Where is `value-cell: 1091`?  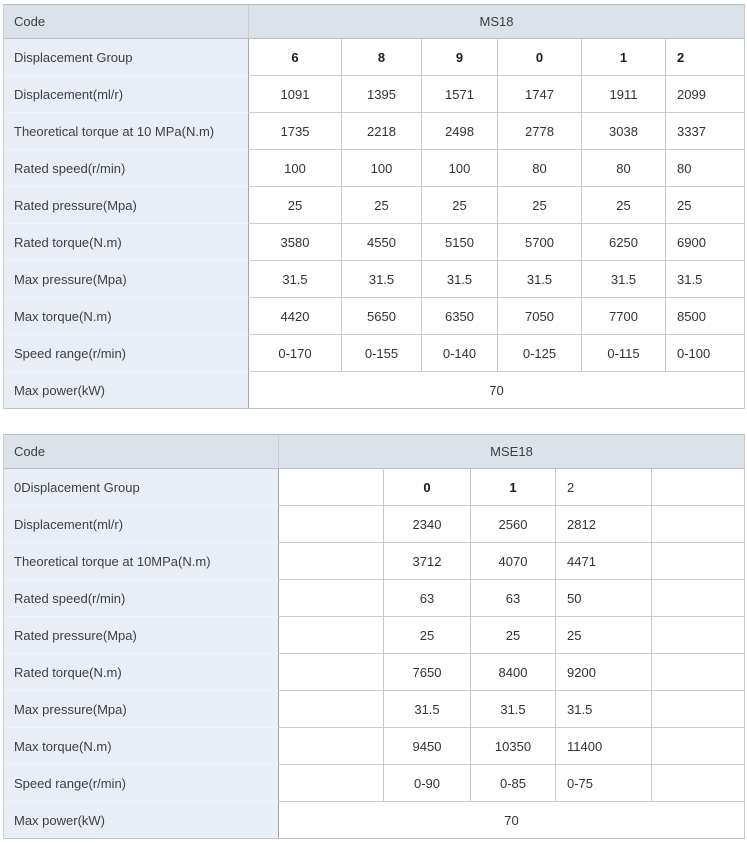 value-cell: 1091 is located at coordinates (295, 94).